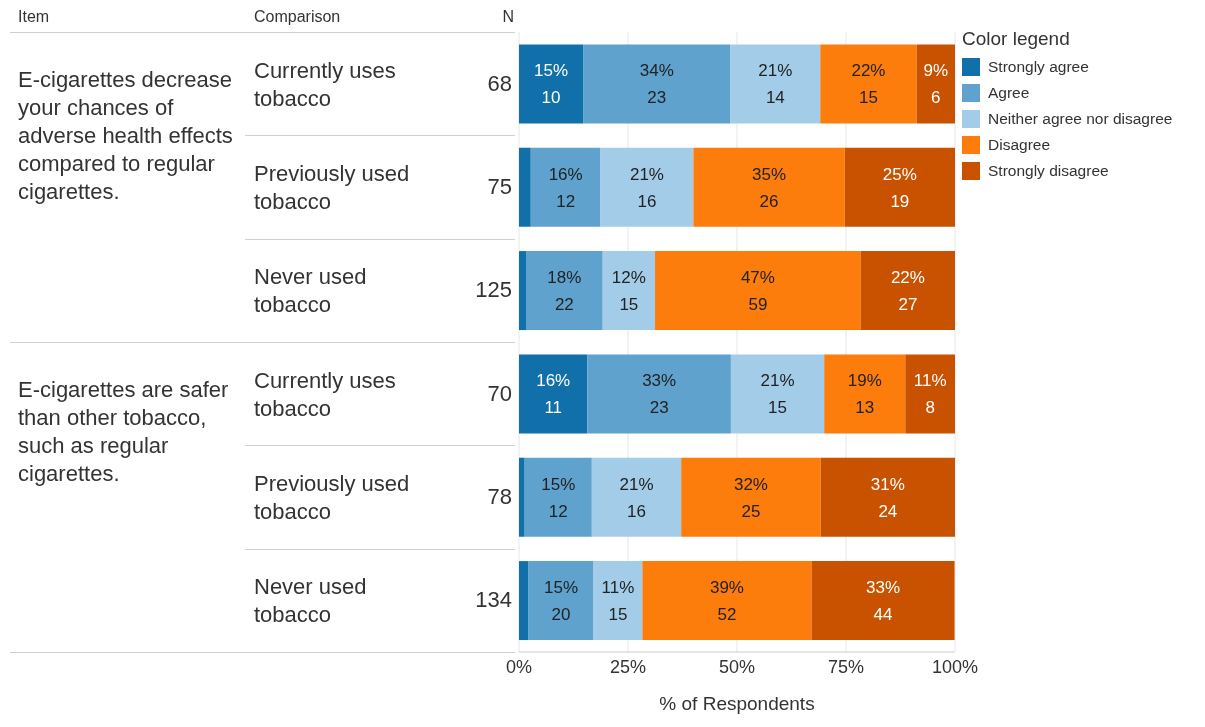  I want to click on legend-title: Color legend, so click(1016, 39).